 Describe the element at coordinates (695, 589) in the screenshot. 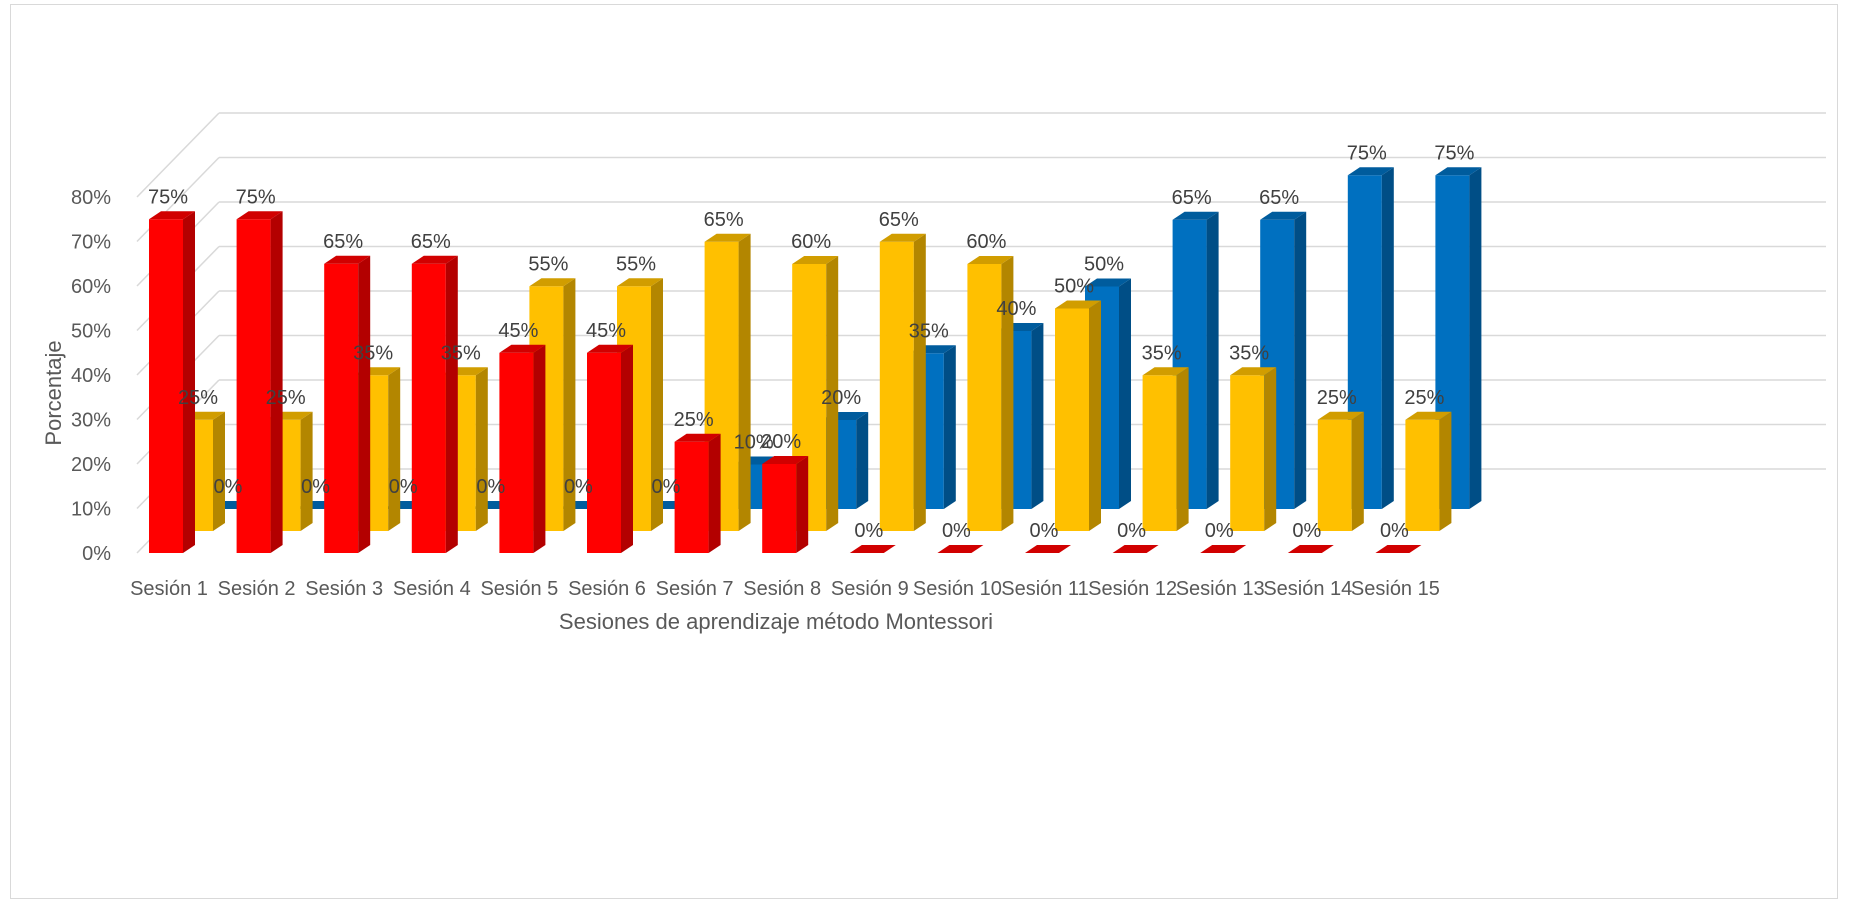

I see `x-category-label: Sesión 7` at that location.